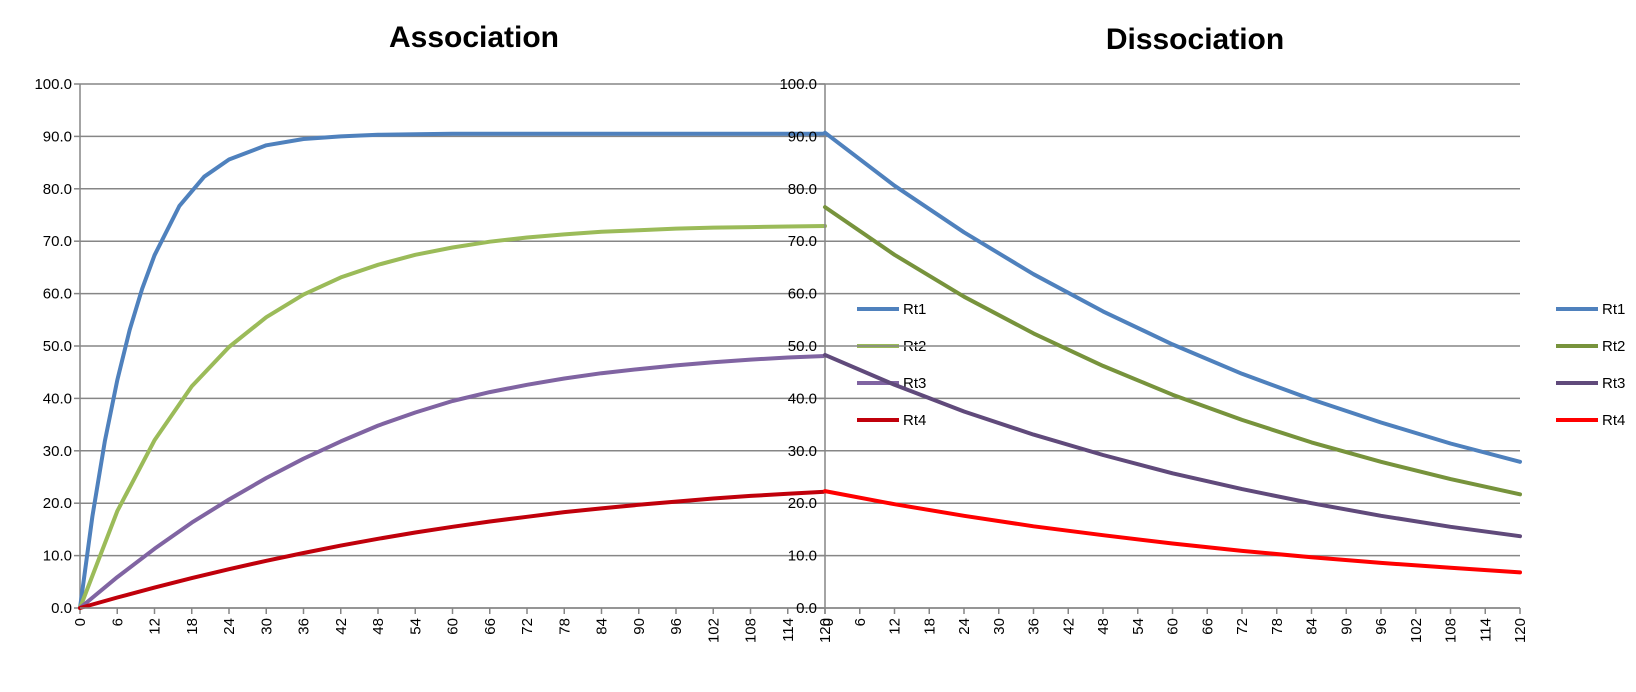  Describe the element at coordinates (1195, 39) in the screenshot. I see `chart-title-dissociation: Dissociation` at that location.